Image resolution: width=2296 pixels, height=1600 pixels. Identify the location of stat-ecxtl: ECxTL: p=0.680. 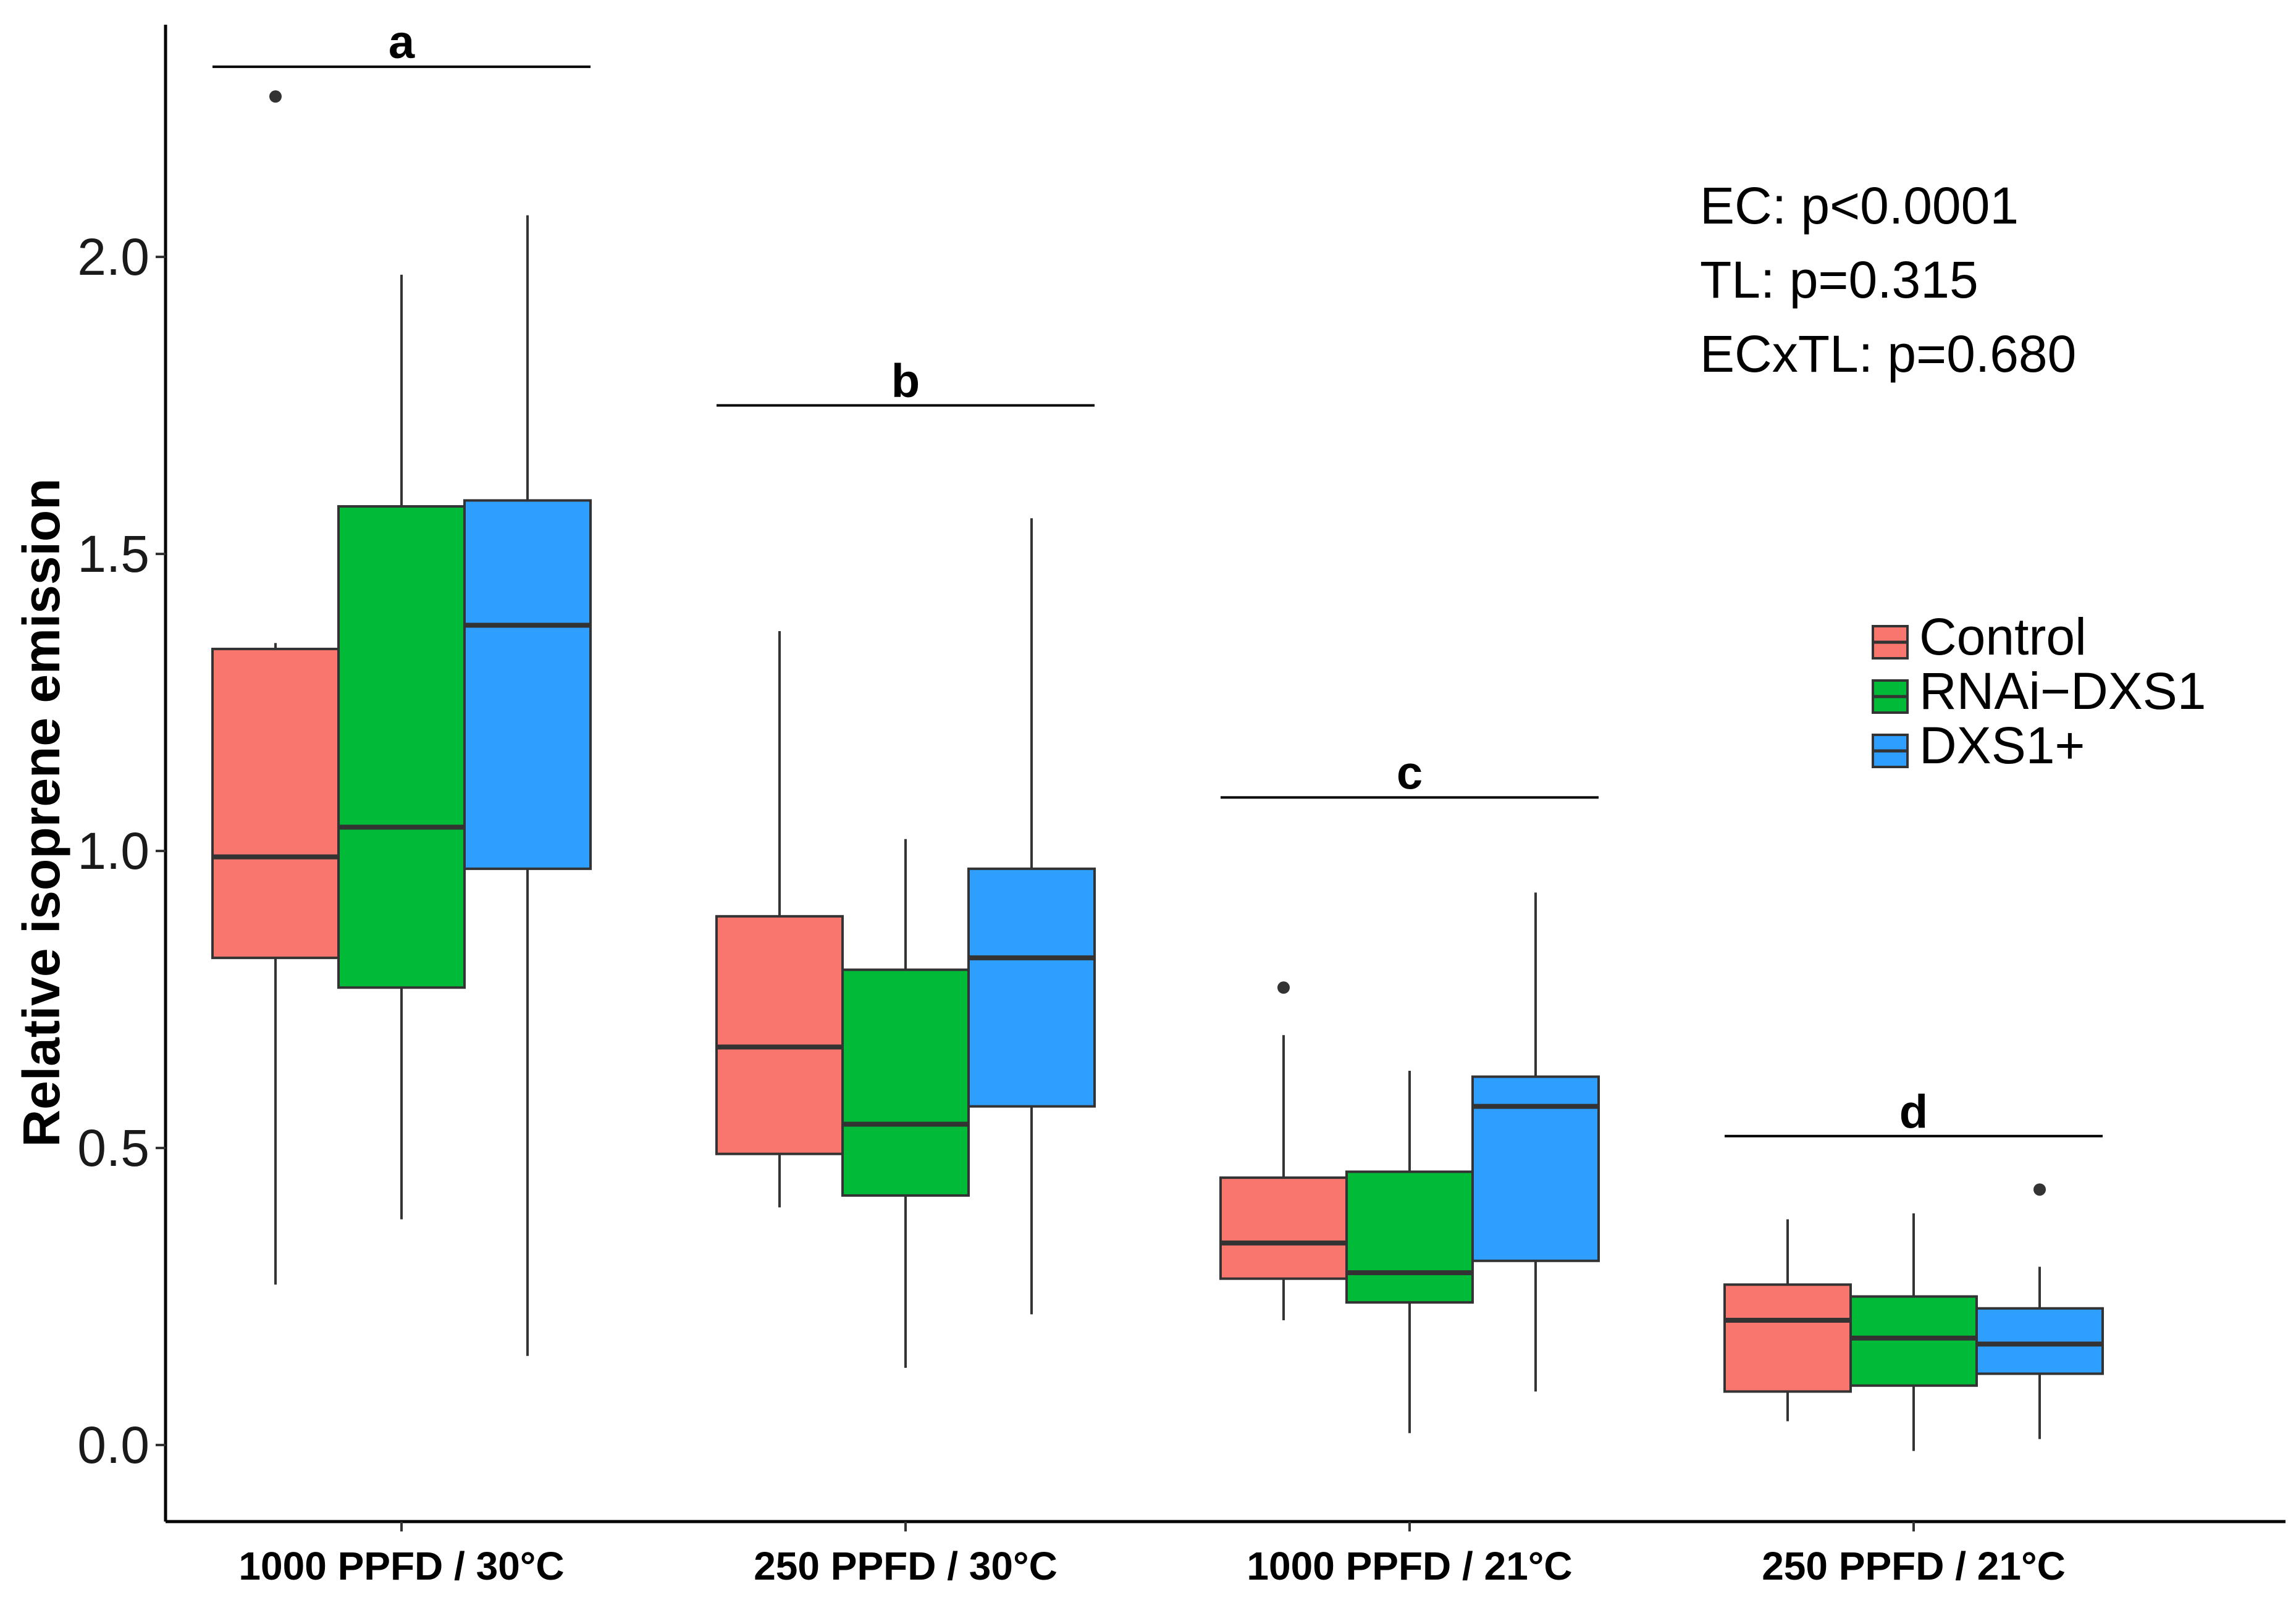
(1888, 354).